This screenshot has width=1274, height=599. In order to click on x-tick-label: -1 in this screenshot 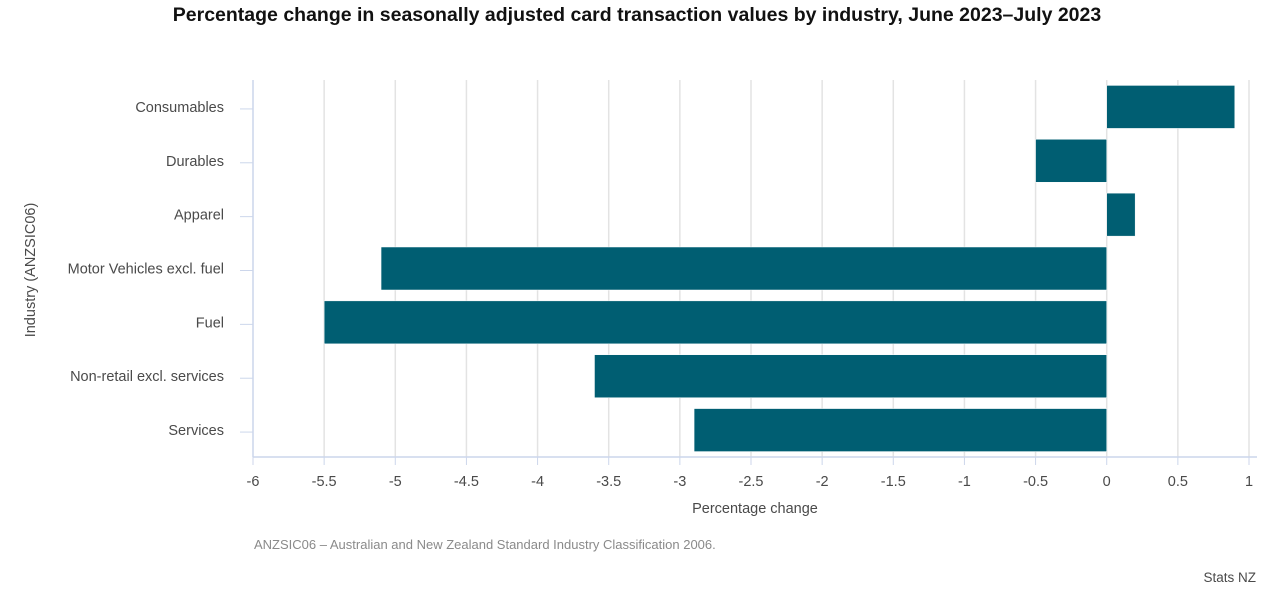, I will do `click(964, 482)`.